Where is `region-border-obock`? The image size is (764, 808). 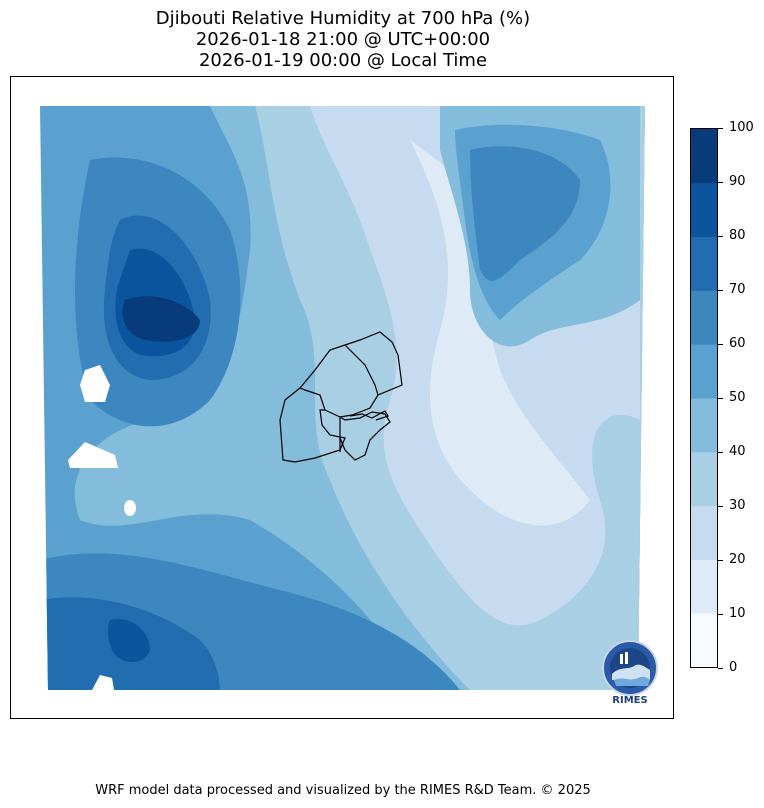
region-border-obock is located at coordinates (361, 370).